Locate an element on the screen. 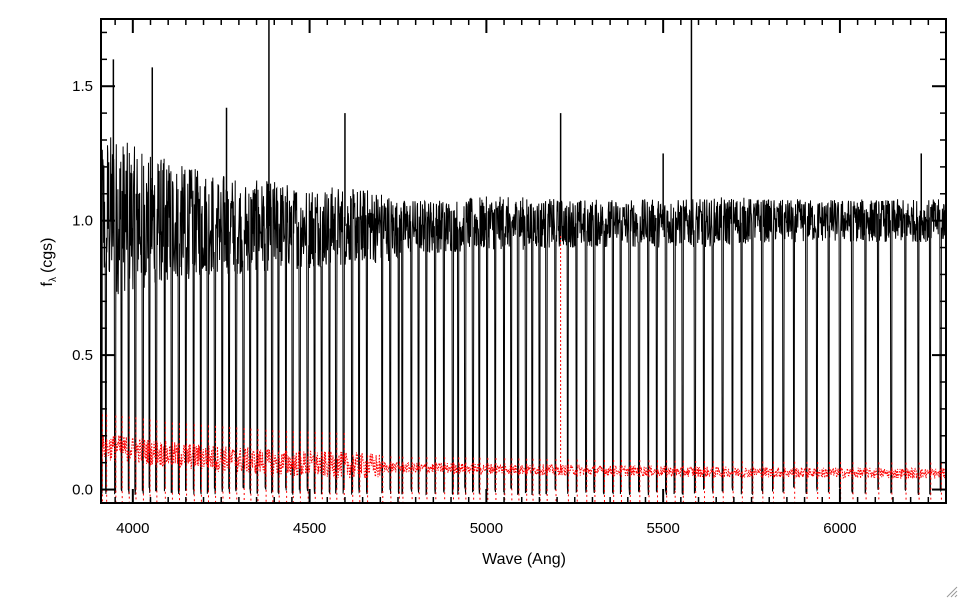  x-tick-label: 5000 is located at coordinates (486, 528).